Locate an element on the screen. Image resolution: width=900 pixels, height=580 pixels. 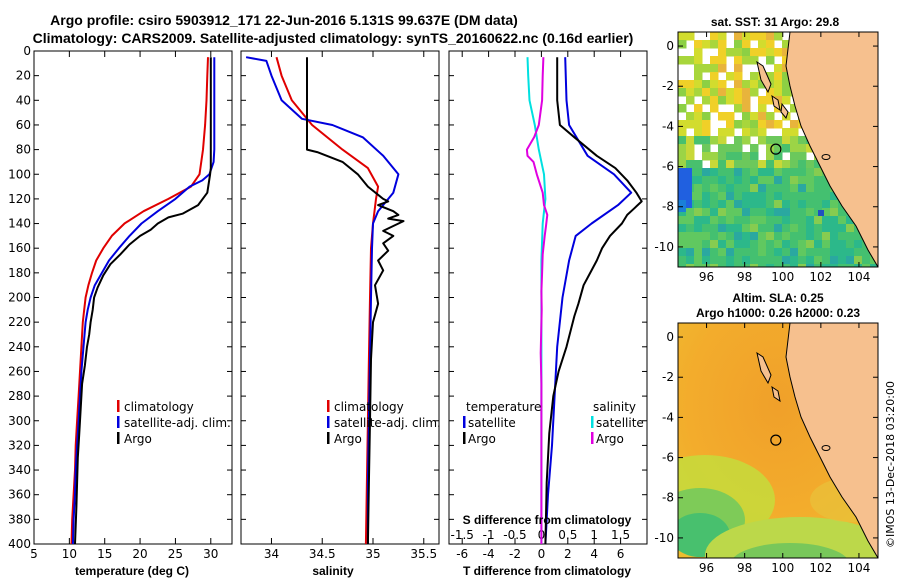
sst-map-frame is located at coordinates (778, 149).